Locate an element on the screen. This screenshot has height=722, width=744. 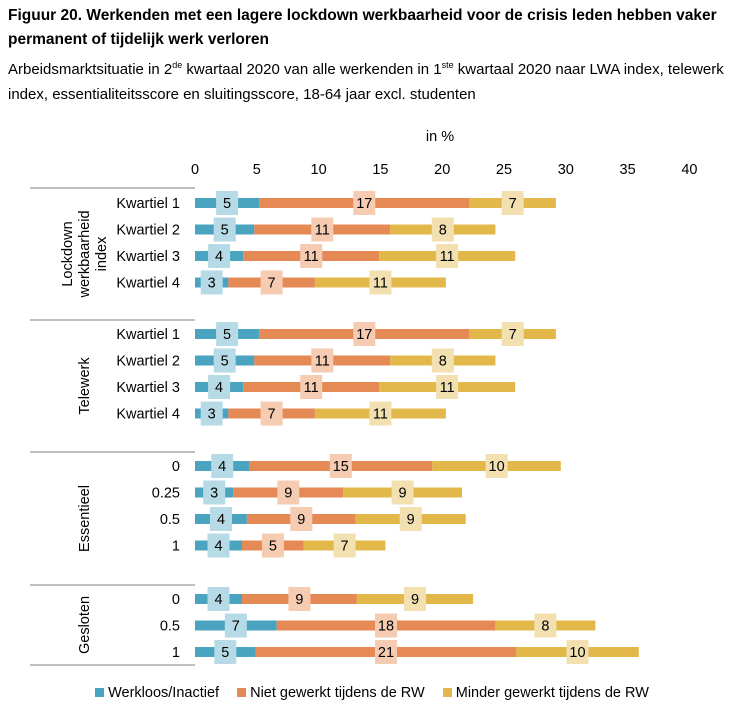
category-label: 0 is located at coordinates (176, 467).